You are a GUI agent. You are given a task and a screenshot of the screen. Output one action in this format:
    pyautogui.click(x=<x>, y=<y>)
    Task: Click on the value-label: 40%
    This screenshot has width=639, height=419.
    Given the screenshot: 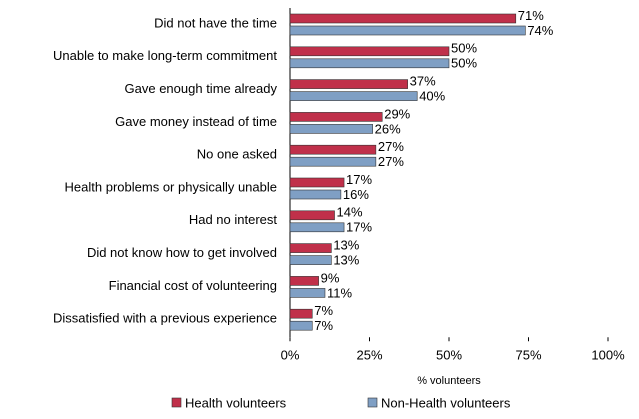 What is the action you would take?
    pyautogui.click(x=432, y=96)
    